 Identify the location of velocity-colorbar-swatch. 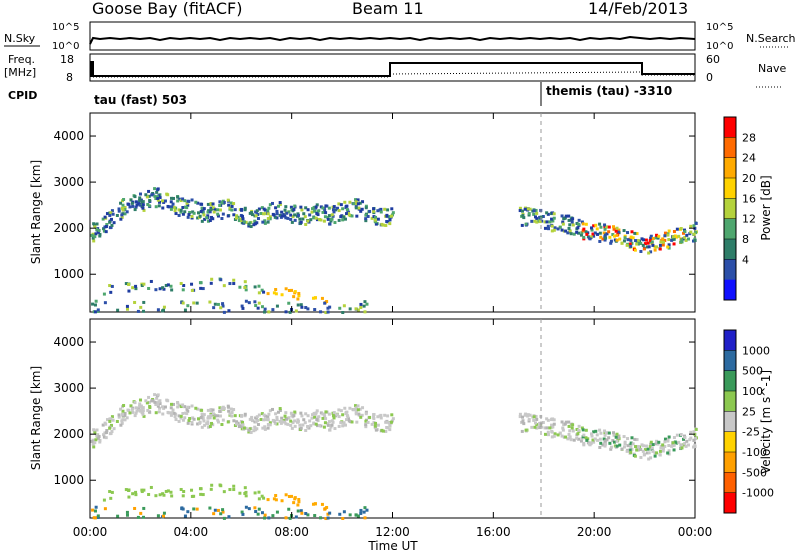
(730, 503).